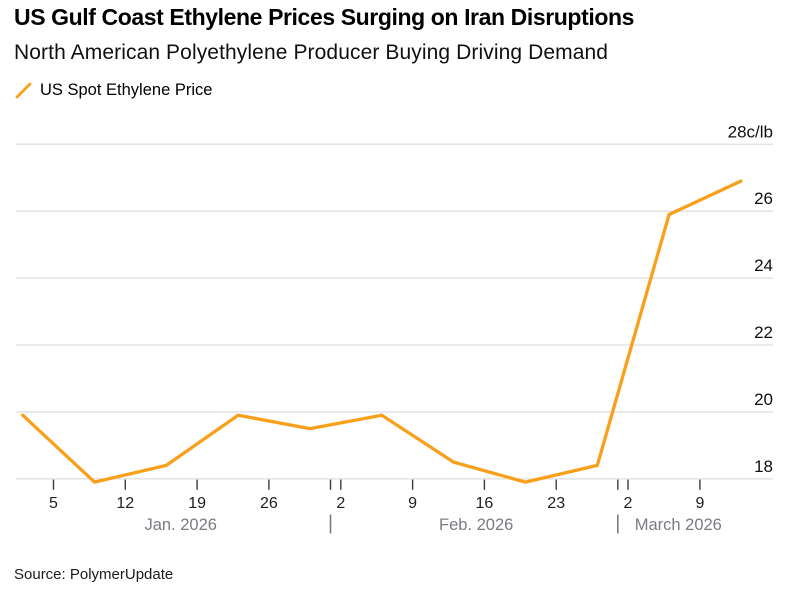  What do you see at coordinates (750, 131) in the screenshot?
I see `y-axis-label: 28c/lb` at bounding box center [750, 131].